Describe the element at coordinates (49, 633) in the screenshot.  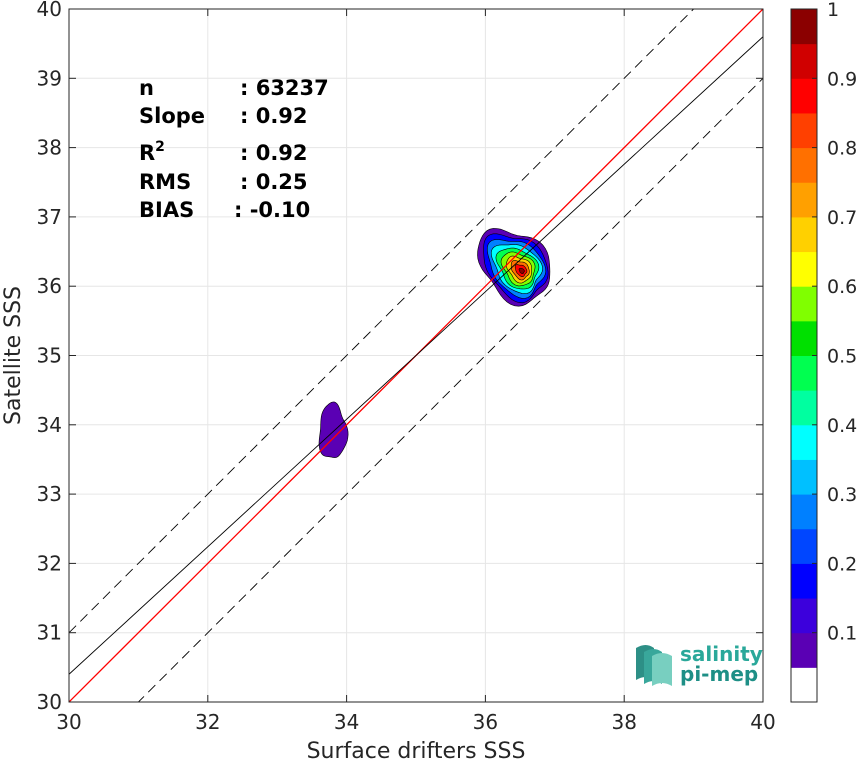
I see `y-tick-label: 31` at that location.